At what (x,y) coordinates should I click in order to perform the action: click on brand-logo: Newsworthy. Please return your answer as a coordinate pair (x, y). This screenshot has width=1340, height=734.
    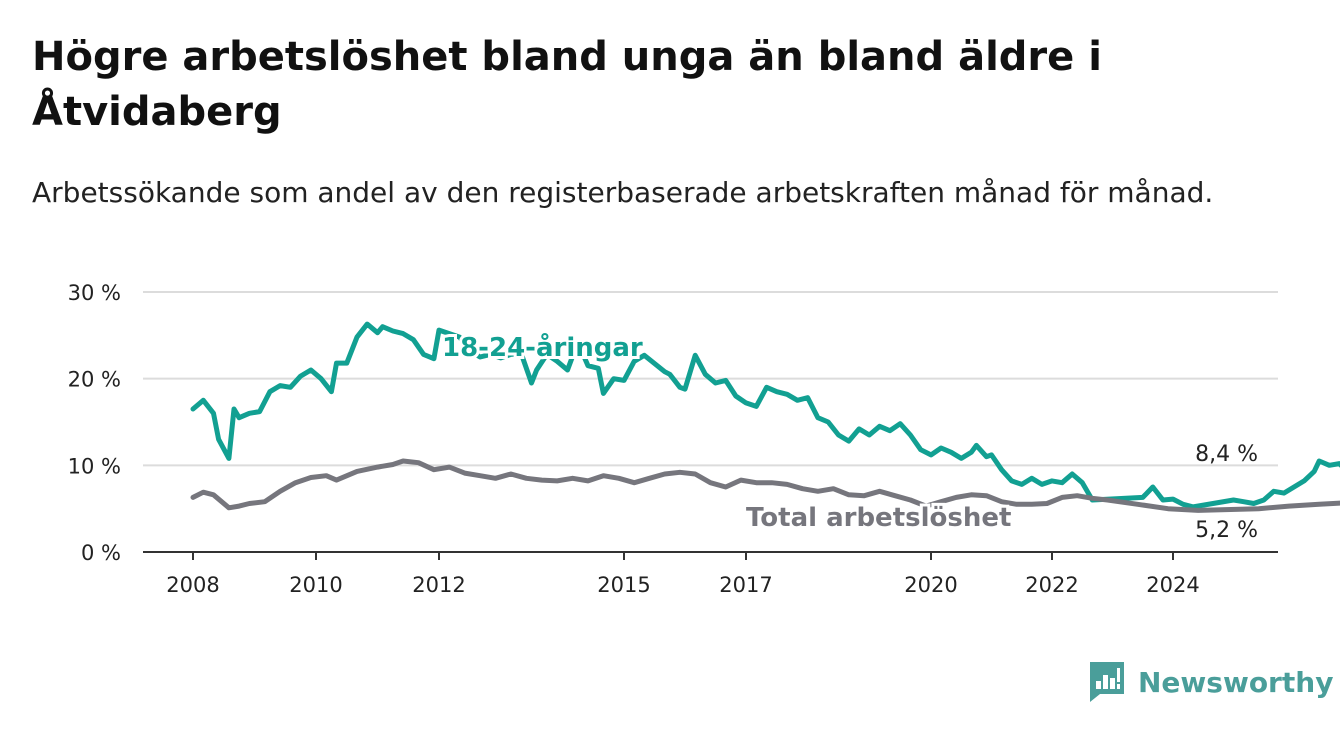
    Looking at the image, I should click on (1210, 682).